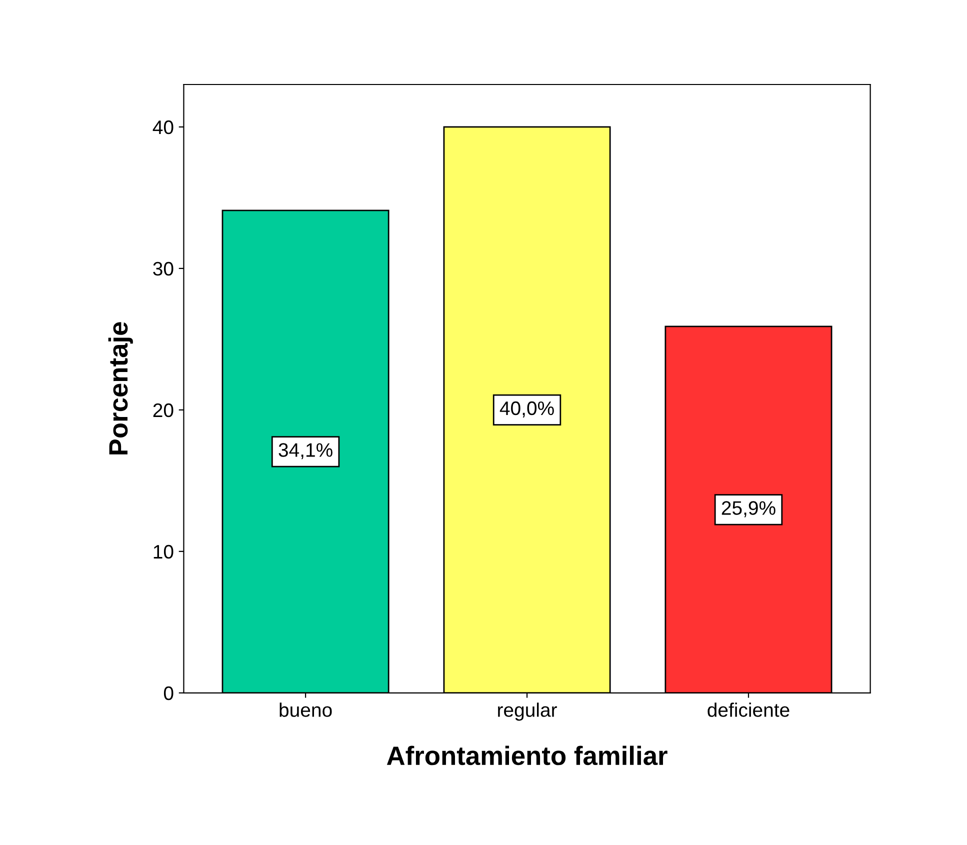 This screenshot has height=845, width=967. I want to click on x-axis-title: Afrontamiento familiar, so click(527, 756).